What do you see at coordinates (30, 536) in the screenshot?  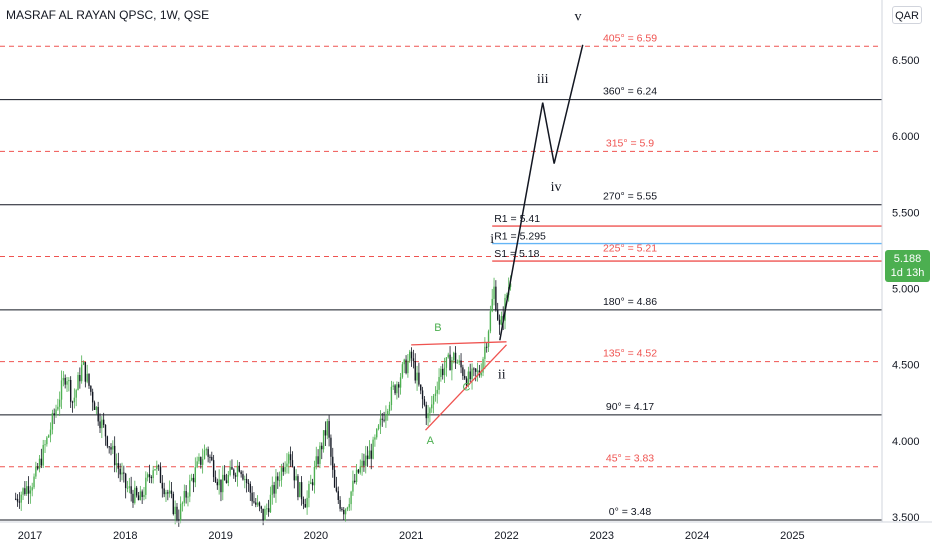 I see `x-tick-2017: 2017` at bounding box center [30, 536].